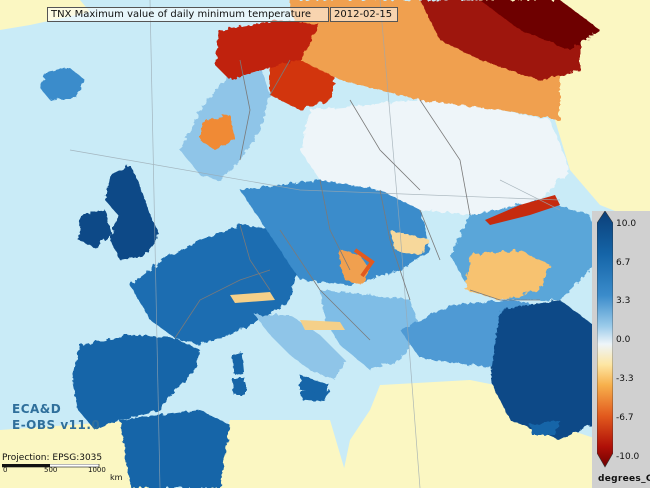 This screenshot has width=650, height=488. What do you see at coordinates (623, 301) in the screenshot?
I see `legend-tick: 3.3` at bounding box center [623, 301].